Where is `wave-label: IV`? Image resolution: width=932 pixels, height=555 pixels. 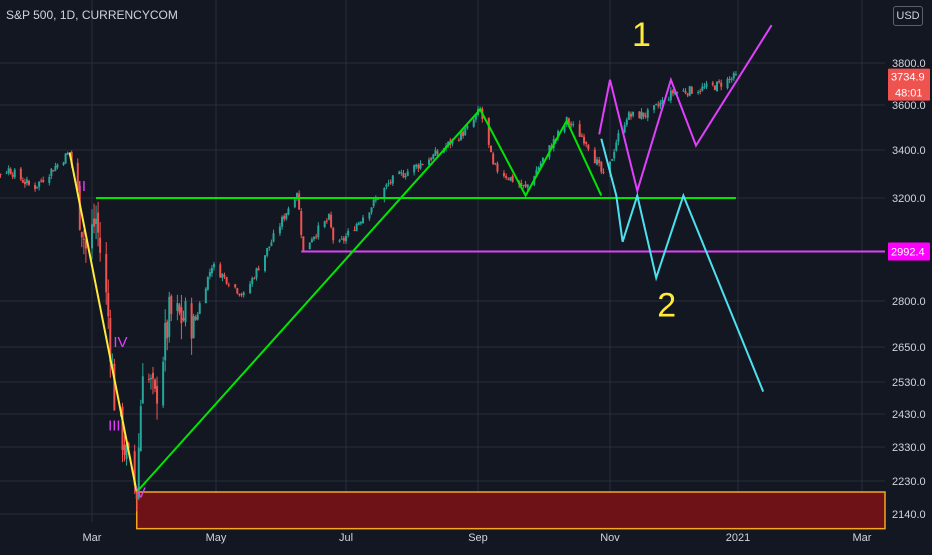 wave-label: IV is located at coordinates (120, 342).